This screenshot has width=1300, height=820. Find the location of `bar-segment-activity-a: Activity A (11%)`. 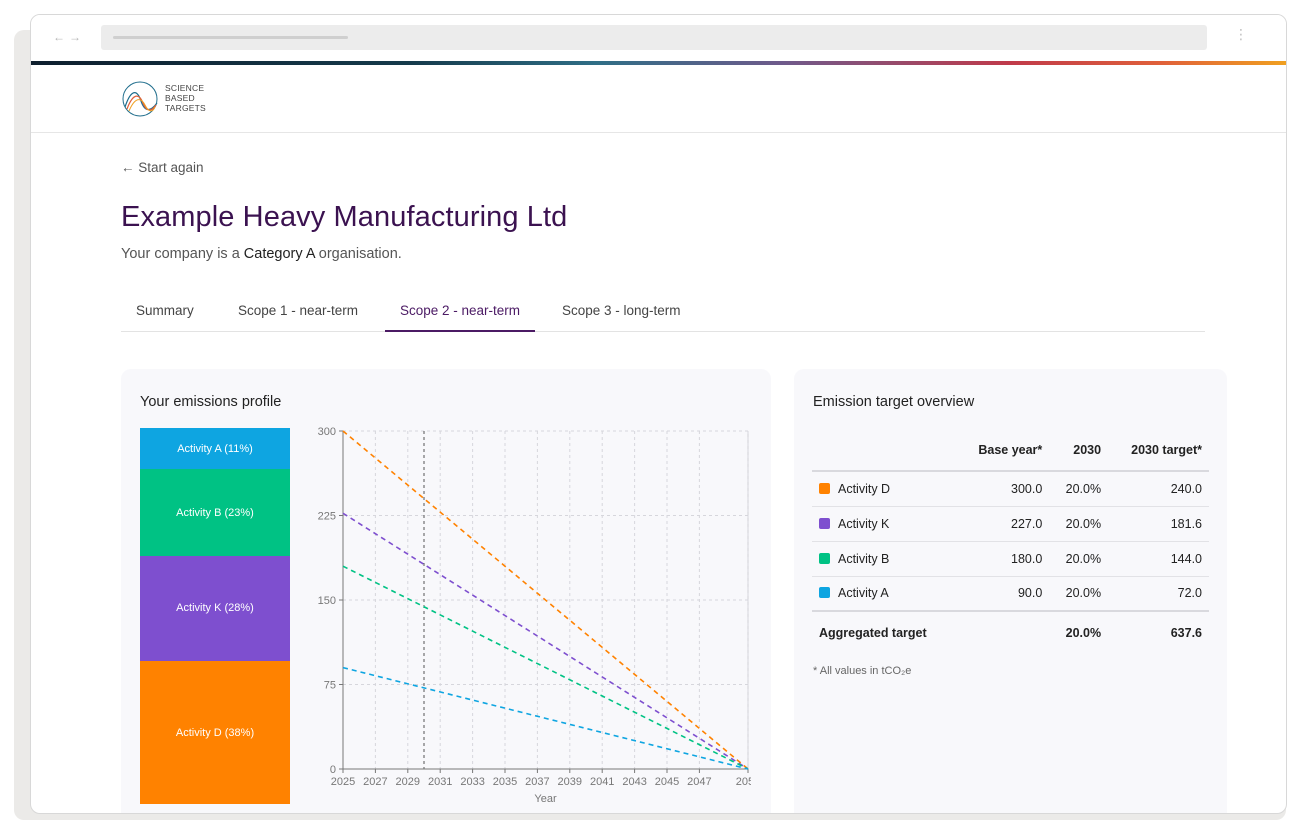

bar-segment-activity-a: Activity A (11%) is located at coordinates (215, 449).